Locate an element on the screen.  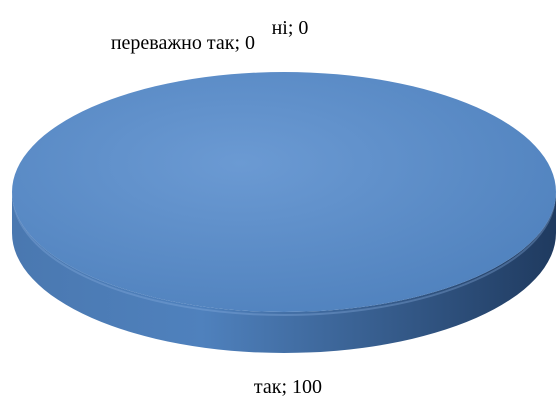
data-label-так: так; 100 is located at coordinates (288, 386).